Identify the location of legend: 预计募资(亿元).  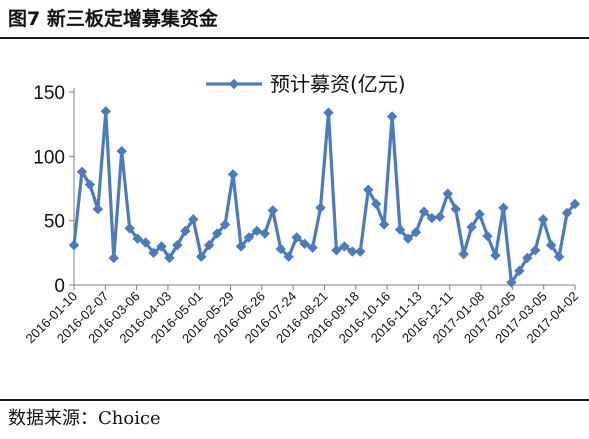
(306, 84).